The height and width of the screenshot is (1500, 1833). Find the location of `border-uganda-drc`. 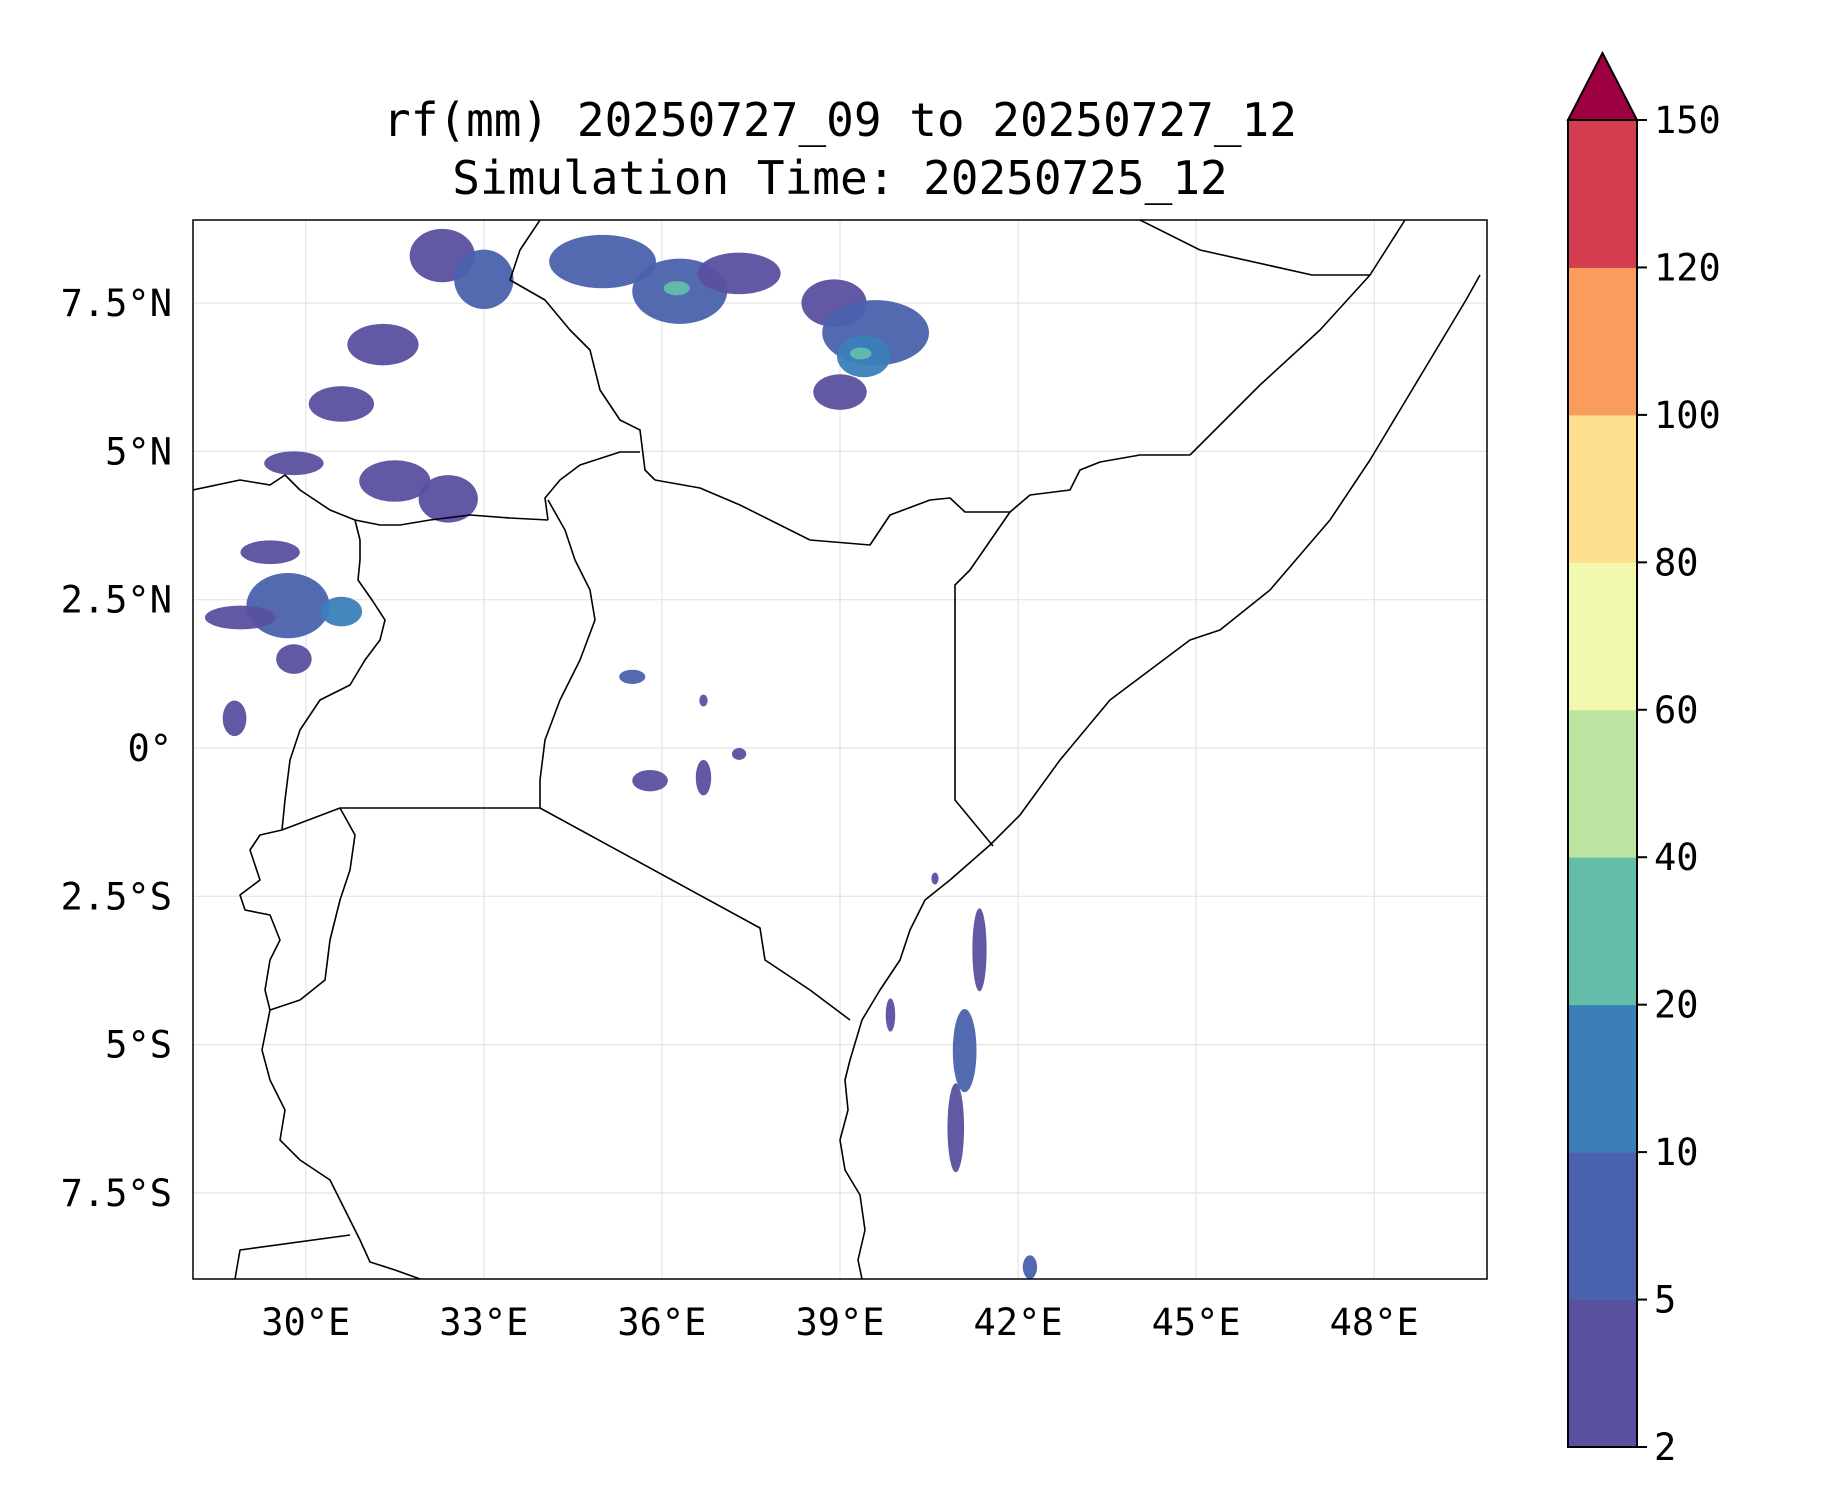

border-uganda-drc is located at coordinates (333, 675).